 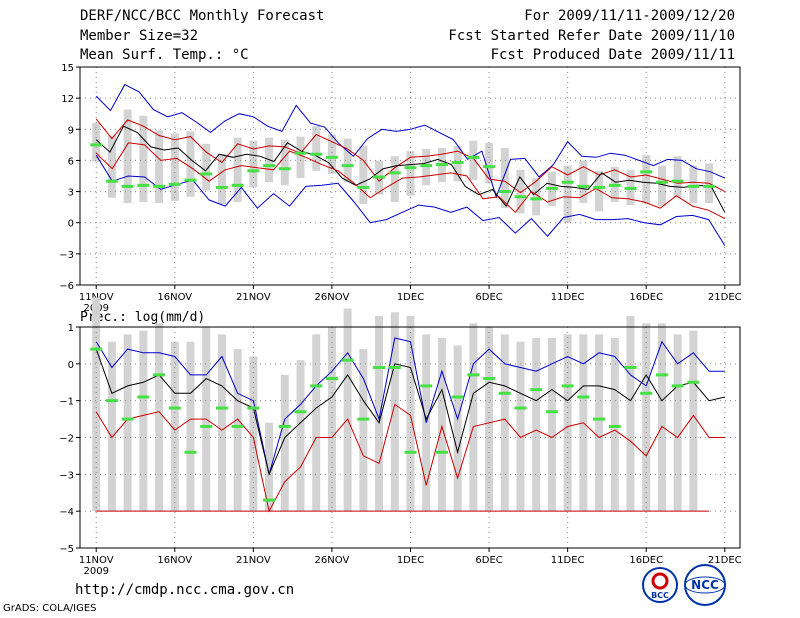 I want to click on series-line-spread_upper, so click(x=410, y=156).